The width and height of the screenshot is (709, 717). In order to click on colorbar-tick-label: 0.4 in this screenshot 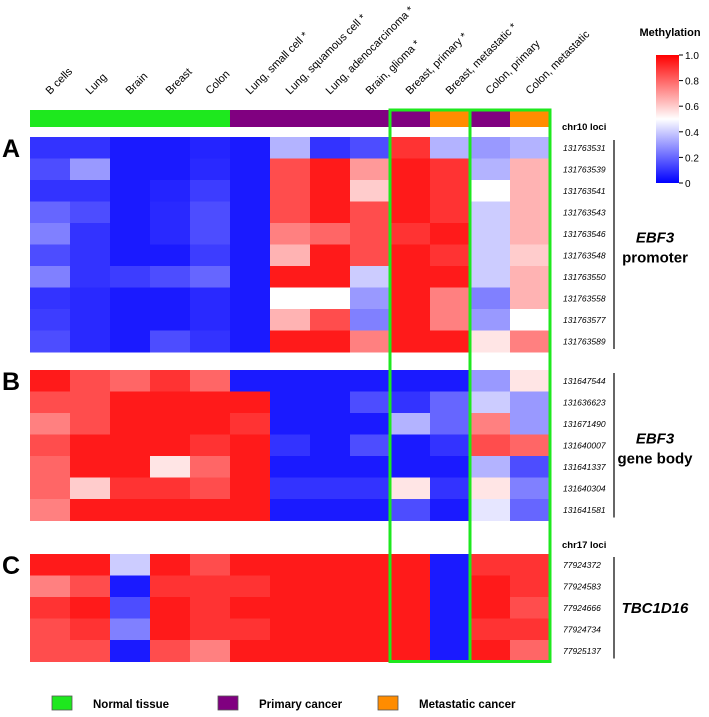, I will do `click(692, 133)`.